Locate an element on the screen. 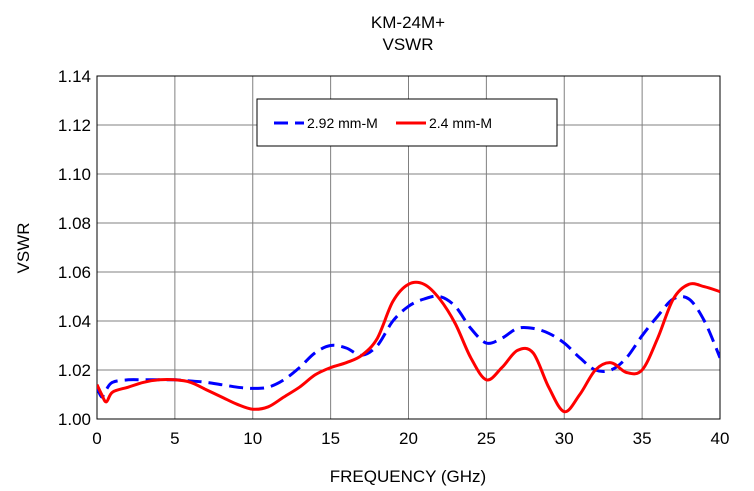  y-axis-title: VSWR is located at coordinates (23, 248).